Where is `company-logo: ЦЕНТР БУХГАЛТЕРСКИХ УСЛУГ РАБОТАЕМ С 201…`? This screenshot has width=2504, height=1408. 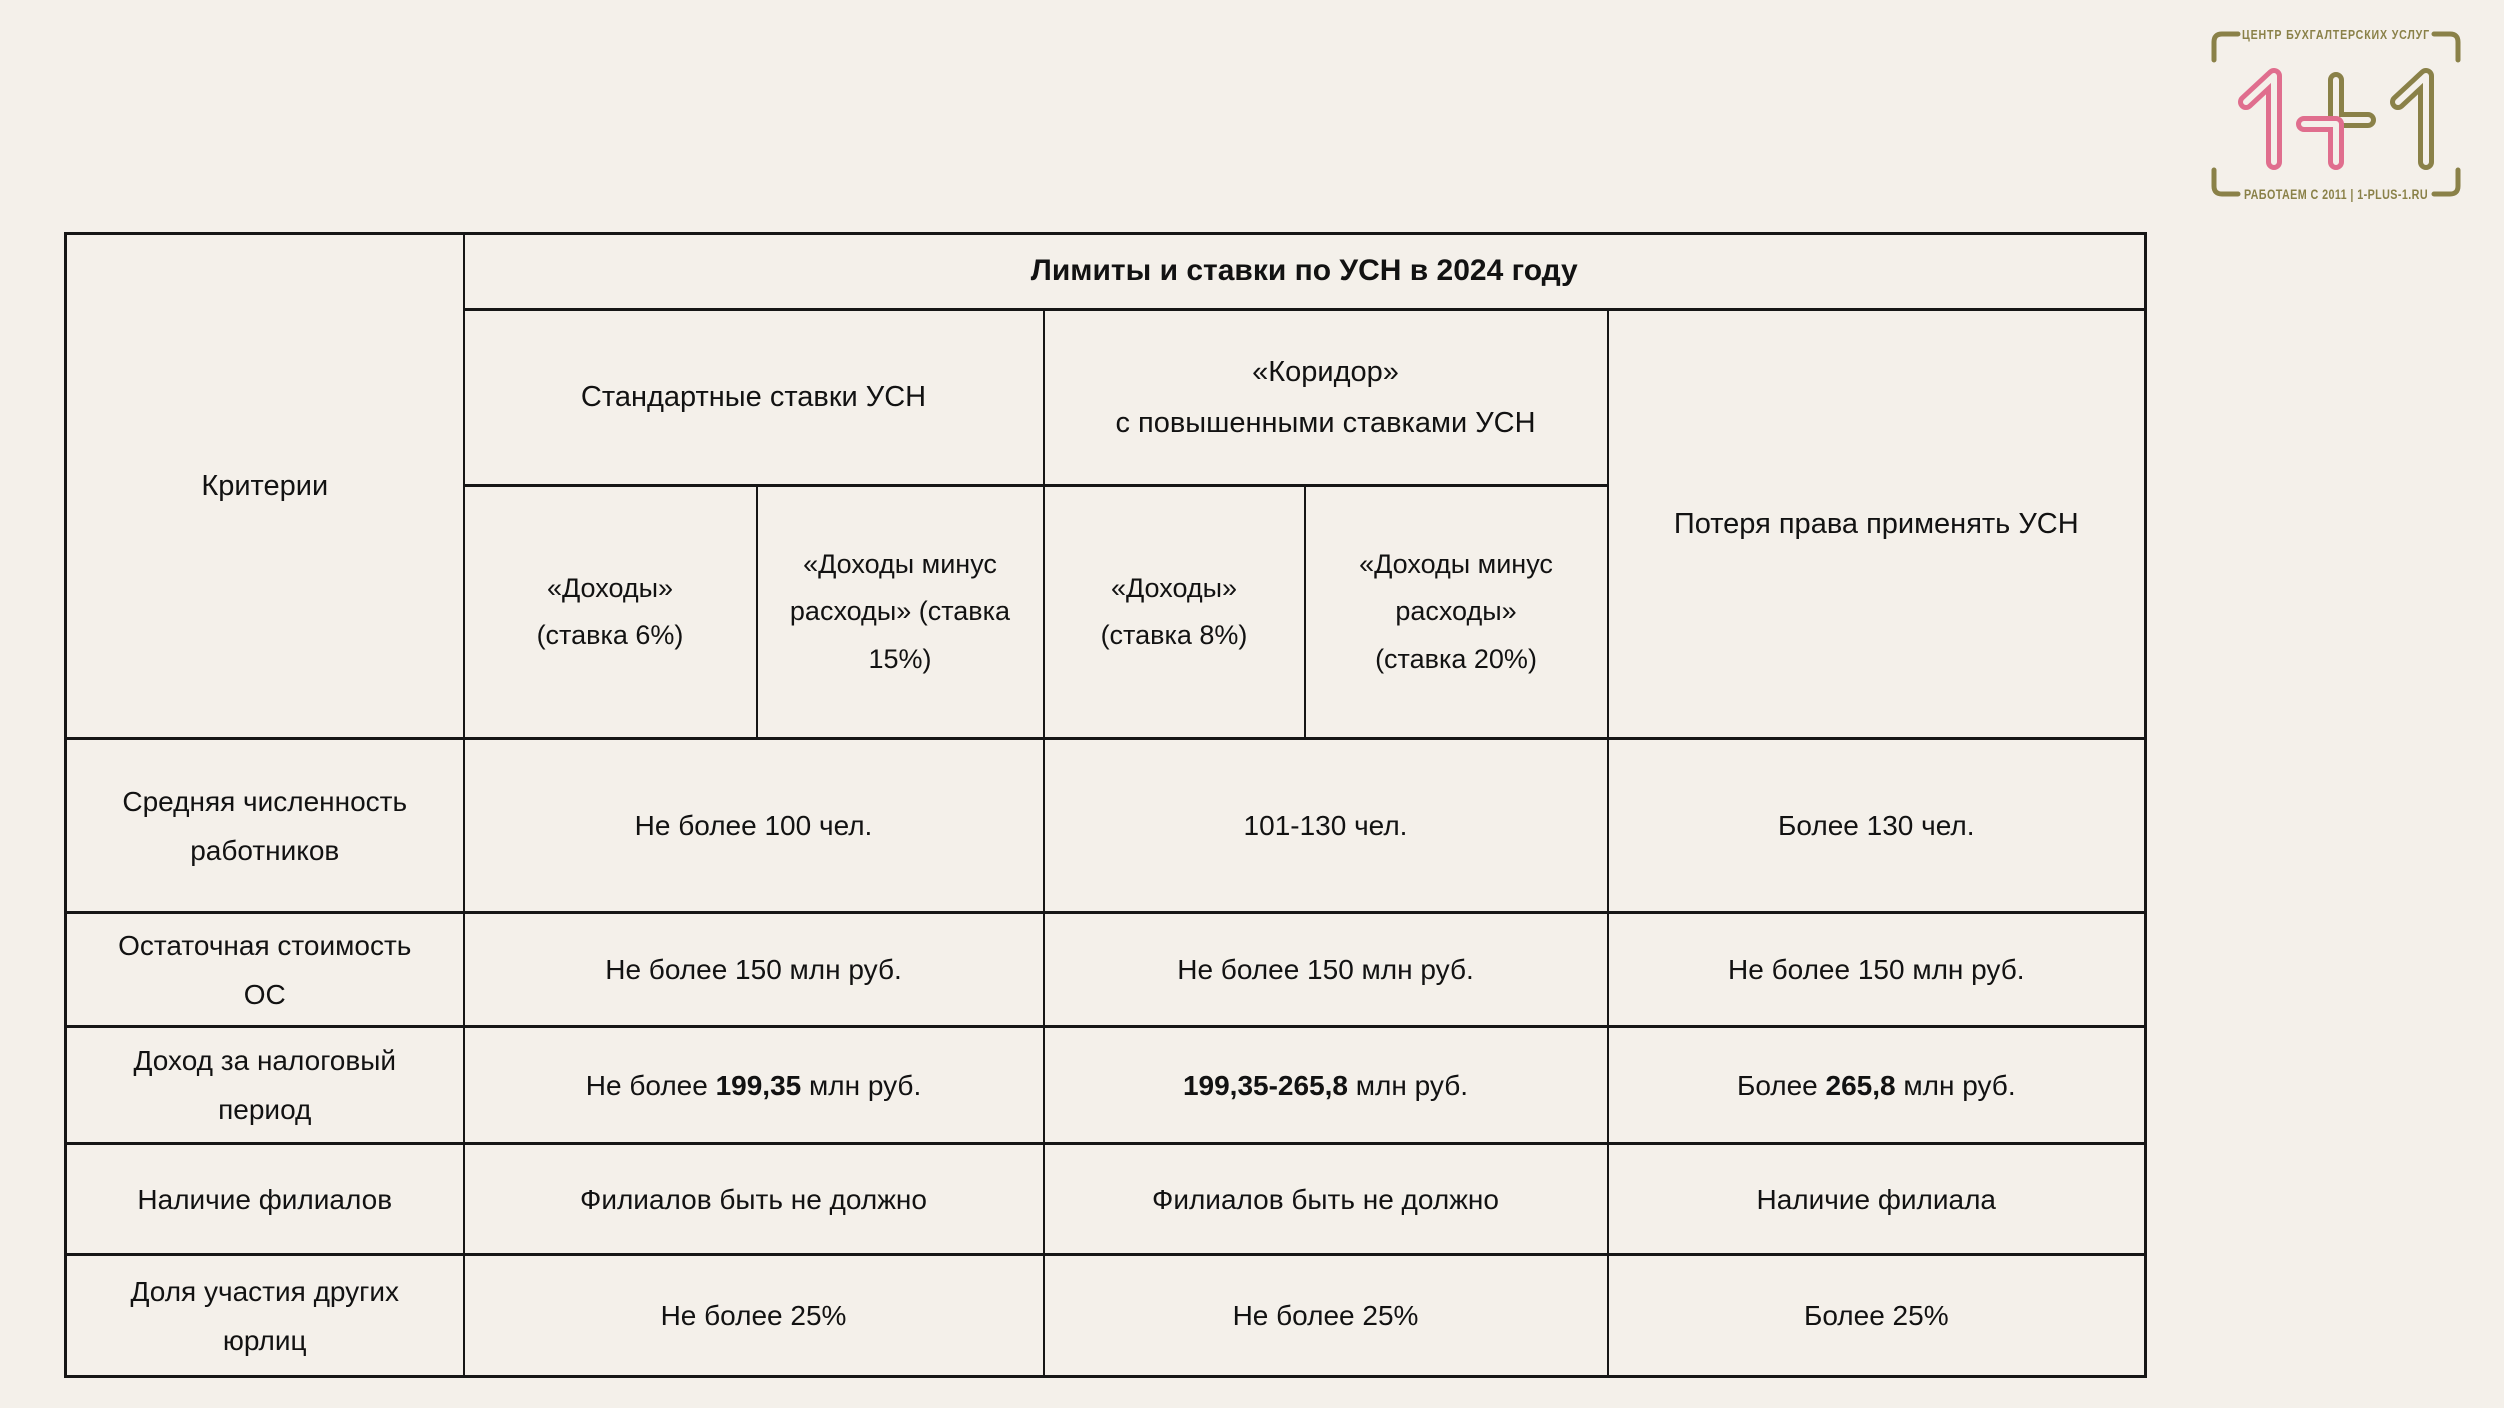 company-logo: ЦЕНТР БУХГАЛТЕРСКИХ УСЛУГ РАБОТАЕМ С 201… is located at coordinates (2336, 115).